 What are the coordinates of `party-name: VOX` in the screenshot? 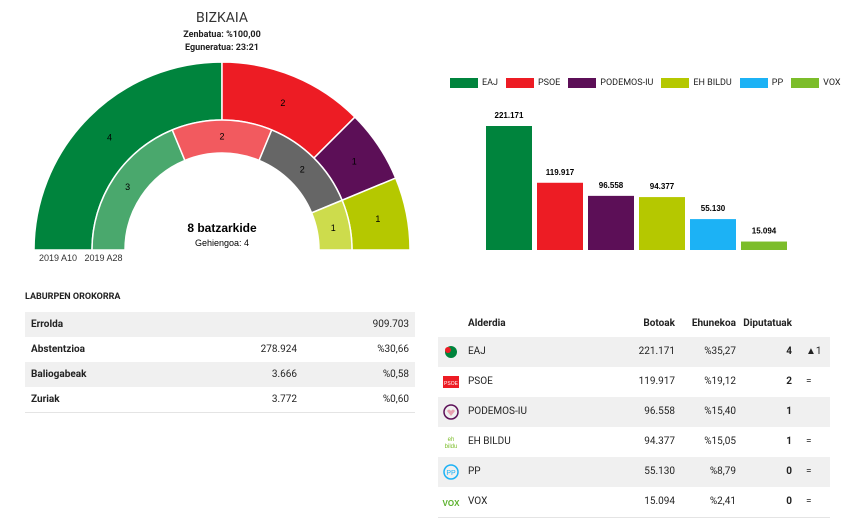 It's located at (478, 501).